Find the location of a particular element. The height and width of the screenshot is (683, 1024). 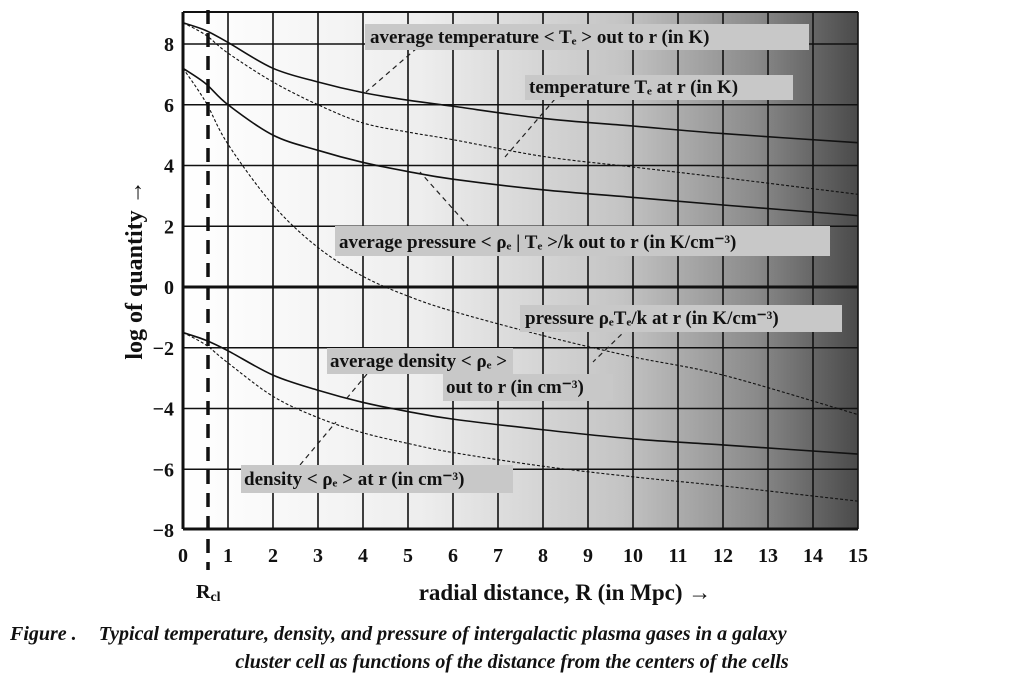

x-axis-label: radial distance, R (in Mpc) → is located at coordinates (565, 592).